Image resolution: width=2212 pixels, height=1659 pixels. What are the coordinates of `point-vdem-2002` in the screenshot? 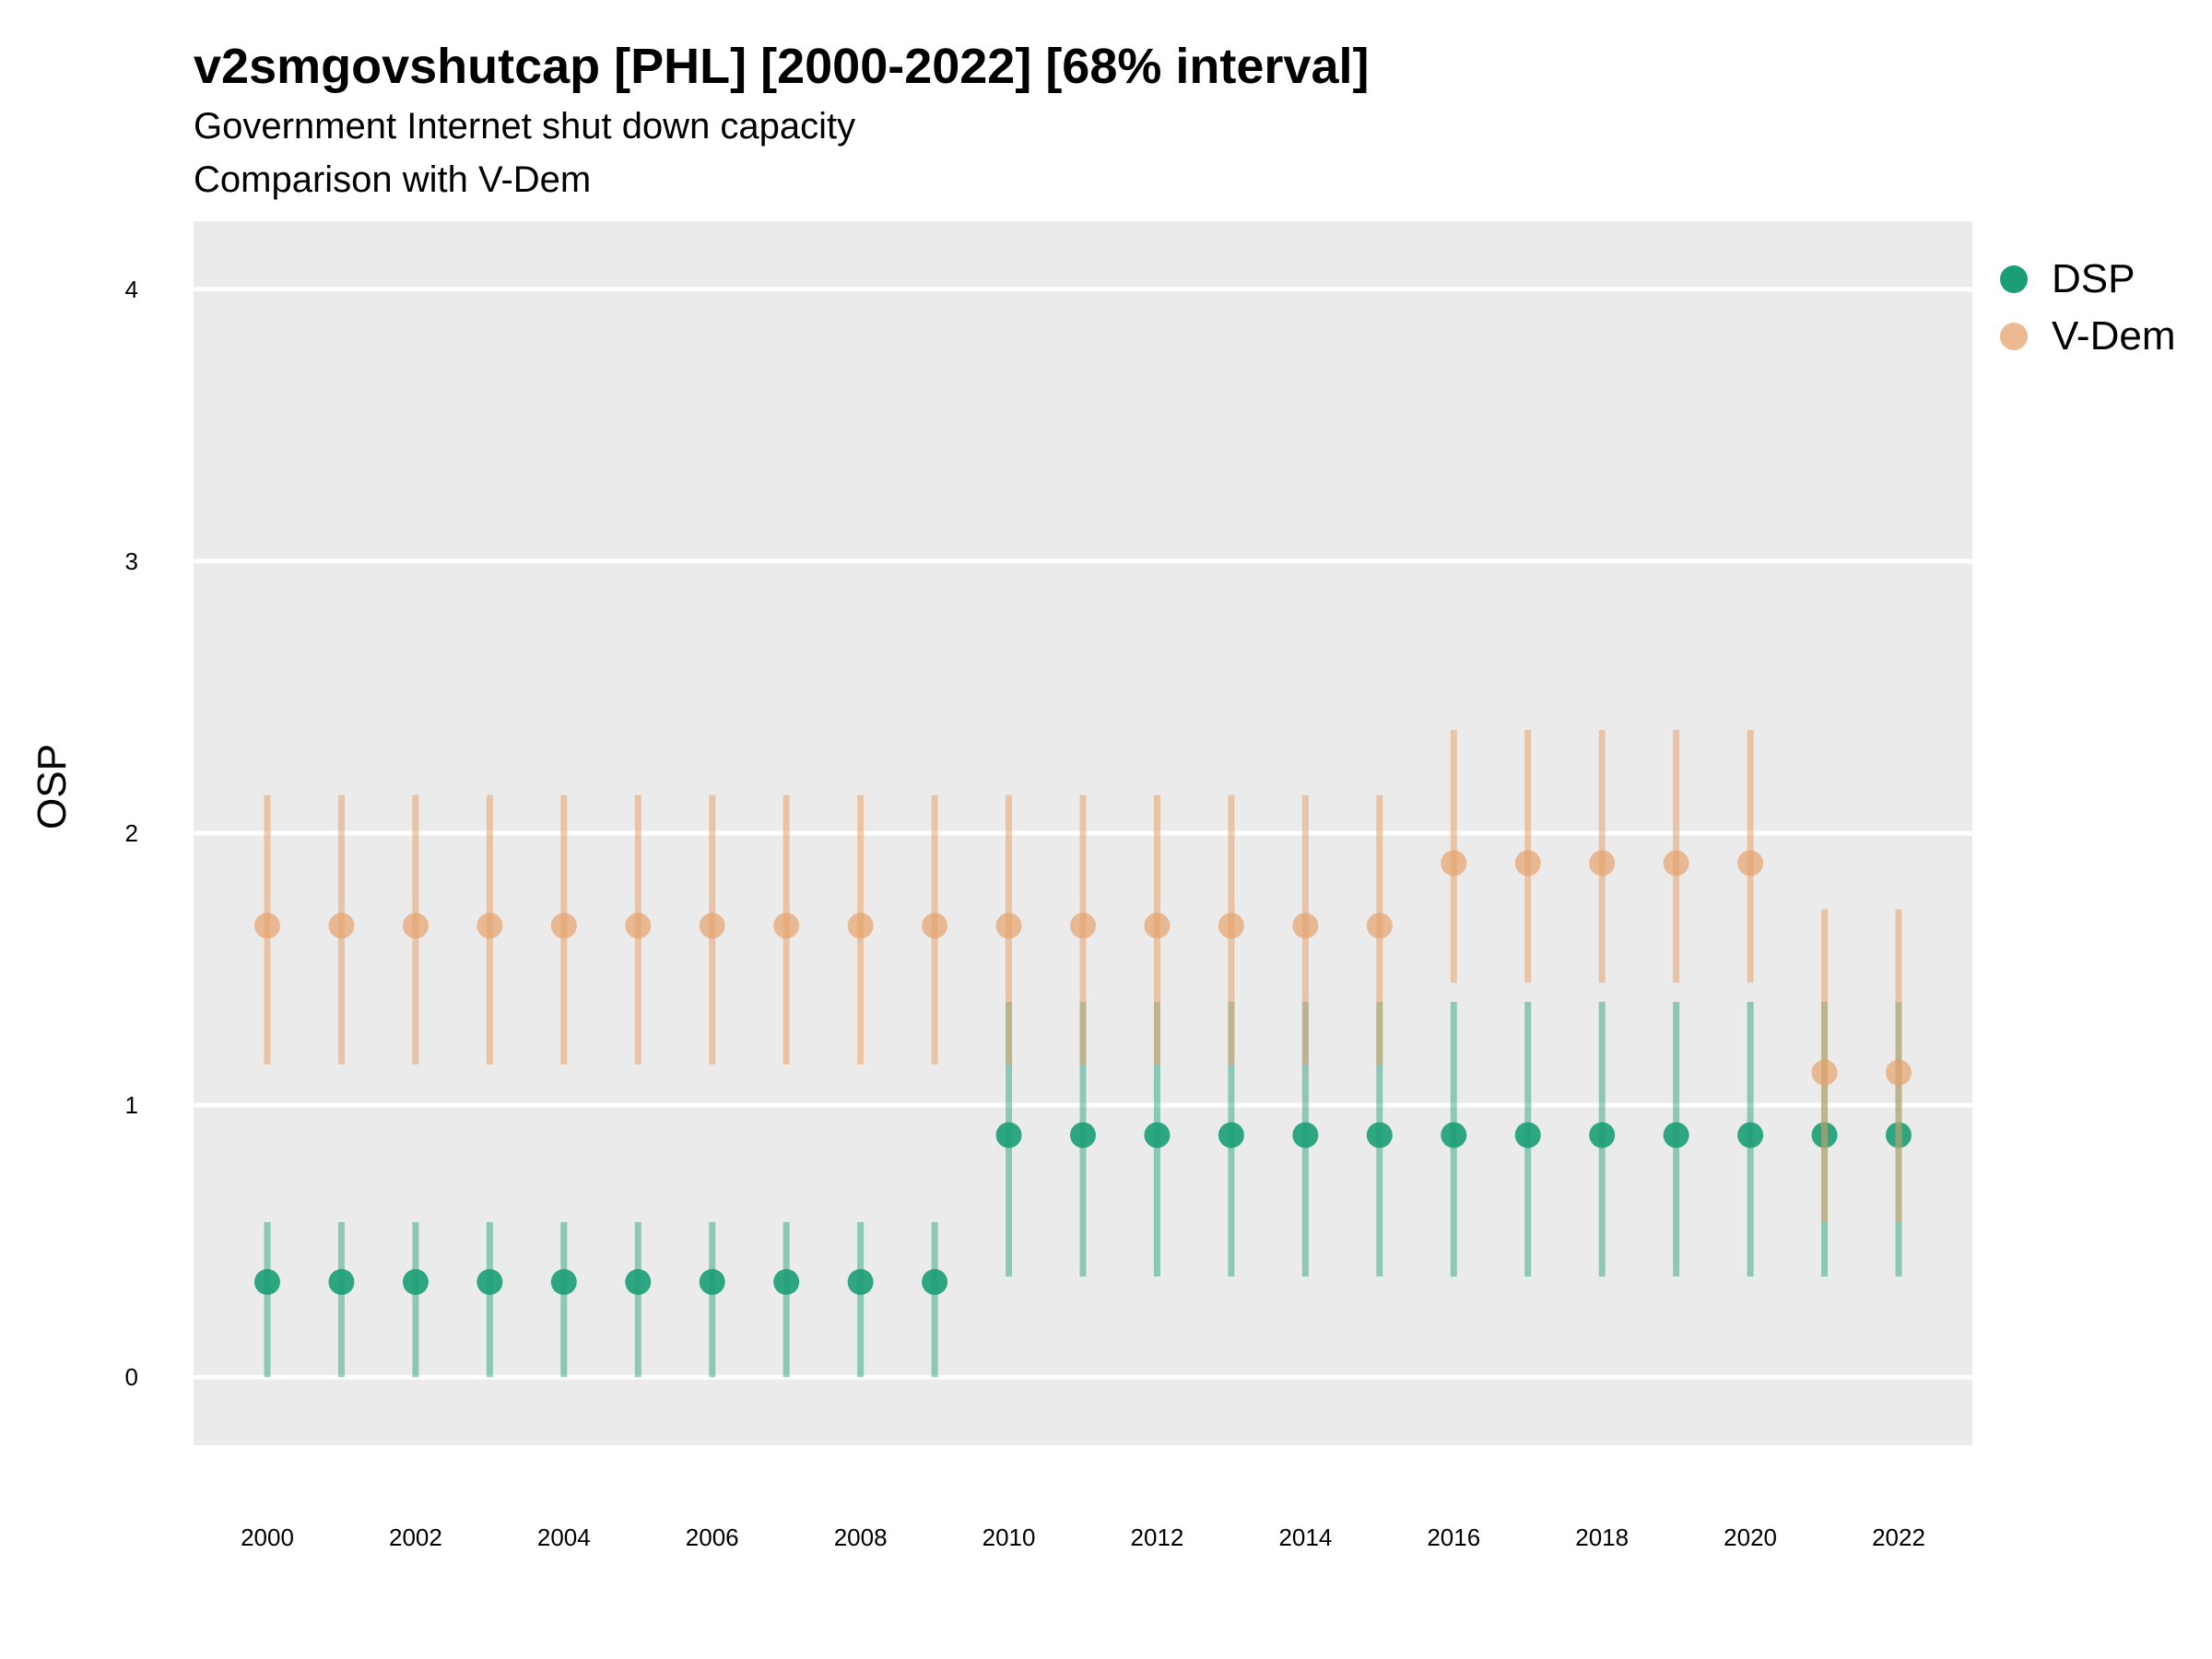 It's located at (415, 925).